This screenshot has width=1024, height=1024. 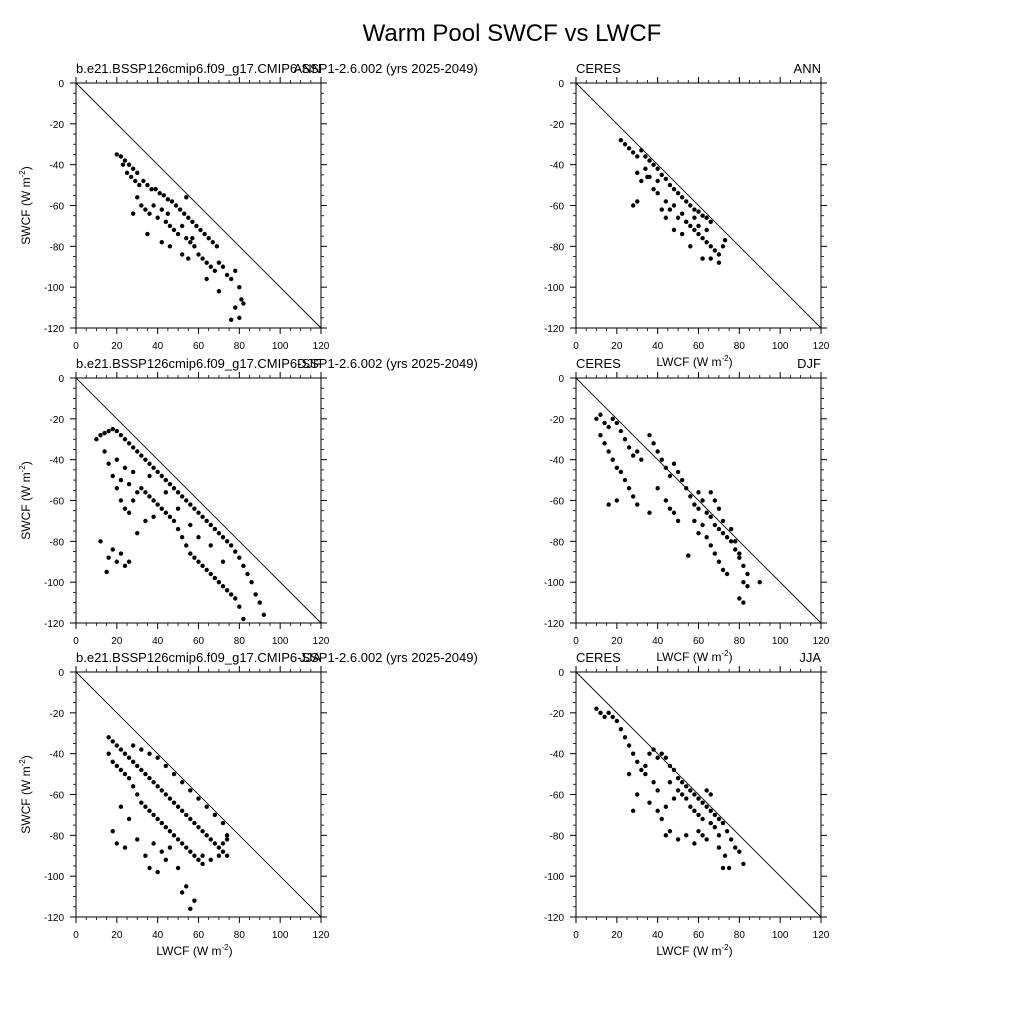 What do you see at coordinates (57, 125) in the screenshot?
I see `y-tick-label: -20` at bounding box center [57, 125].